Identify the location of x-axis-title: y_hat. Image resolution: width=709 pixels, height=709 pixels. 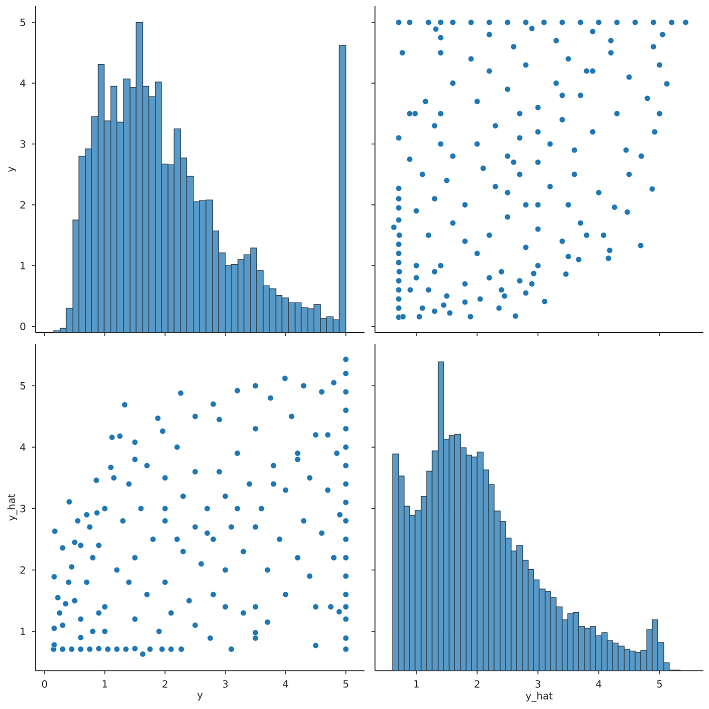
(539, 697).